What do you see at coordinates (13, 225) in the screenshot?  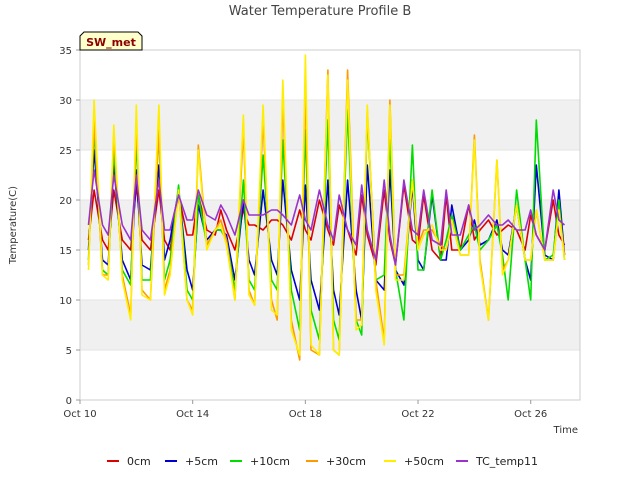 I see `y-axis-label: Temperature(C)` at bounding box center [13, 225].